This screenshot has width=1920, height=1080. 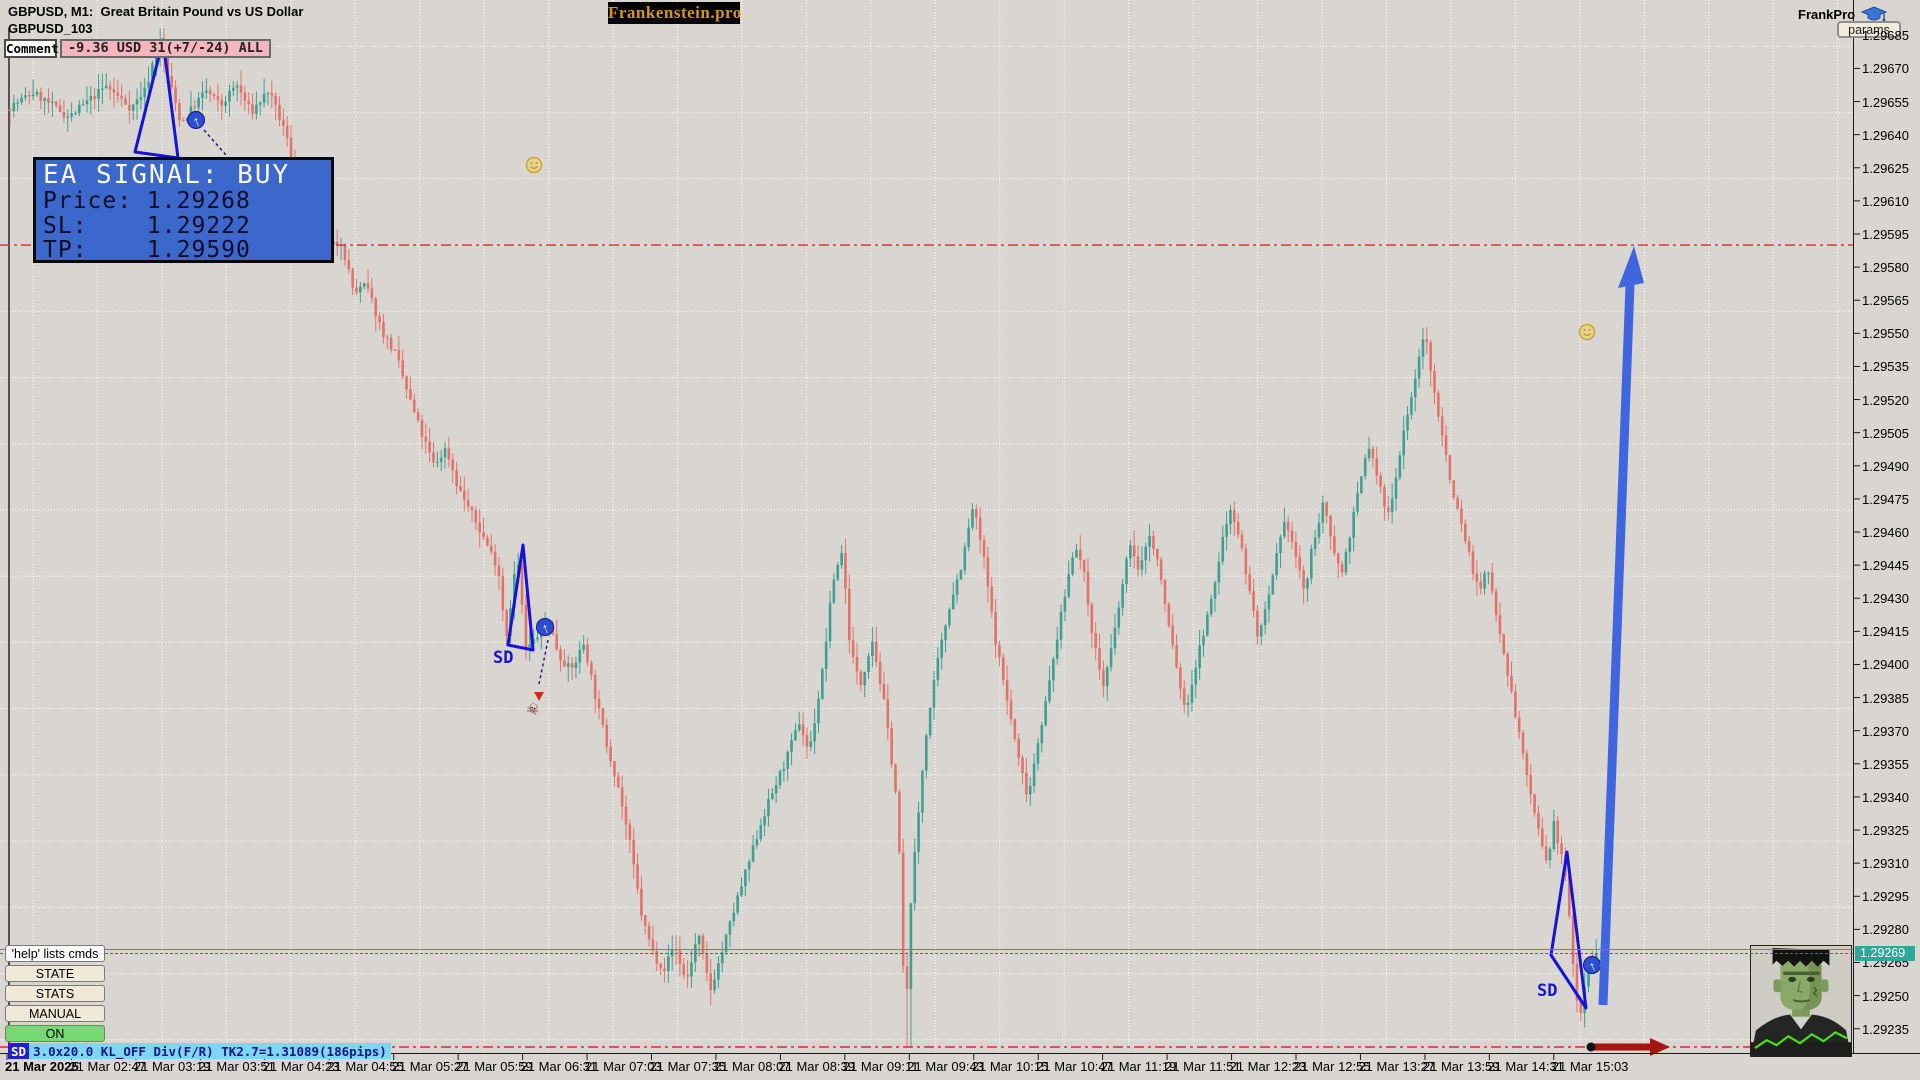 I want to click on time-axis-label: 21 Mar 11:51, so click(x=1203, y=1066).